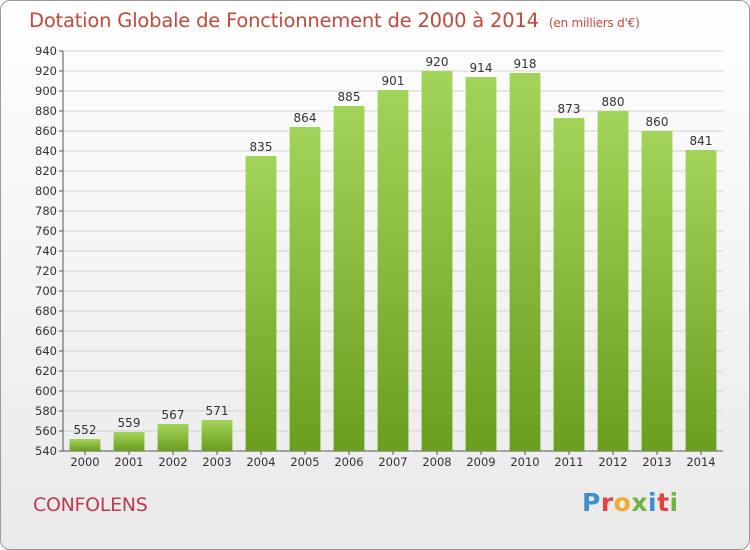 The width and height of the screenshot is (750, 550). Describe the element at coordinates (173, 437) in the screenshot. I see `bar-2002` at that location.